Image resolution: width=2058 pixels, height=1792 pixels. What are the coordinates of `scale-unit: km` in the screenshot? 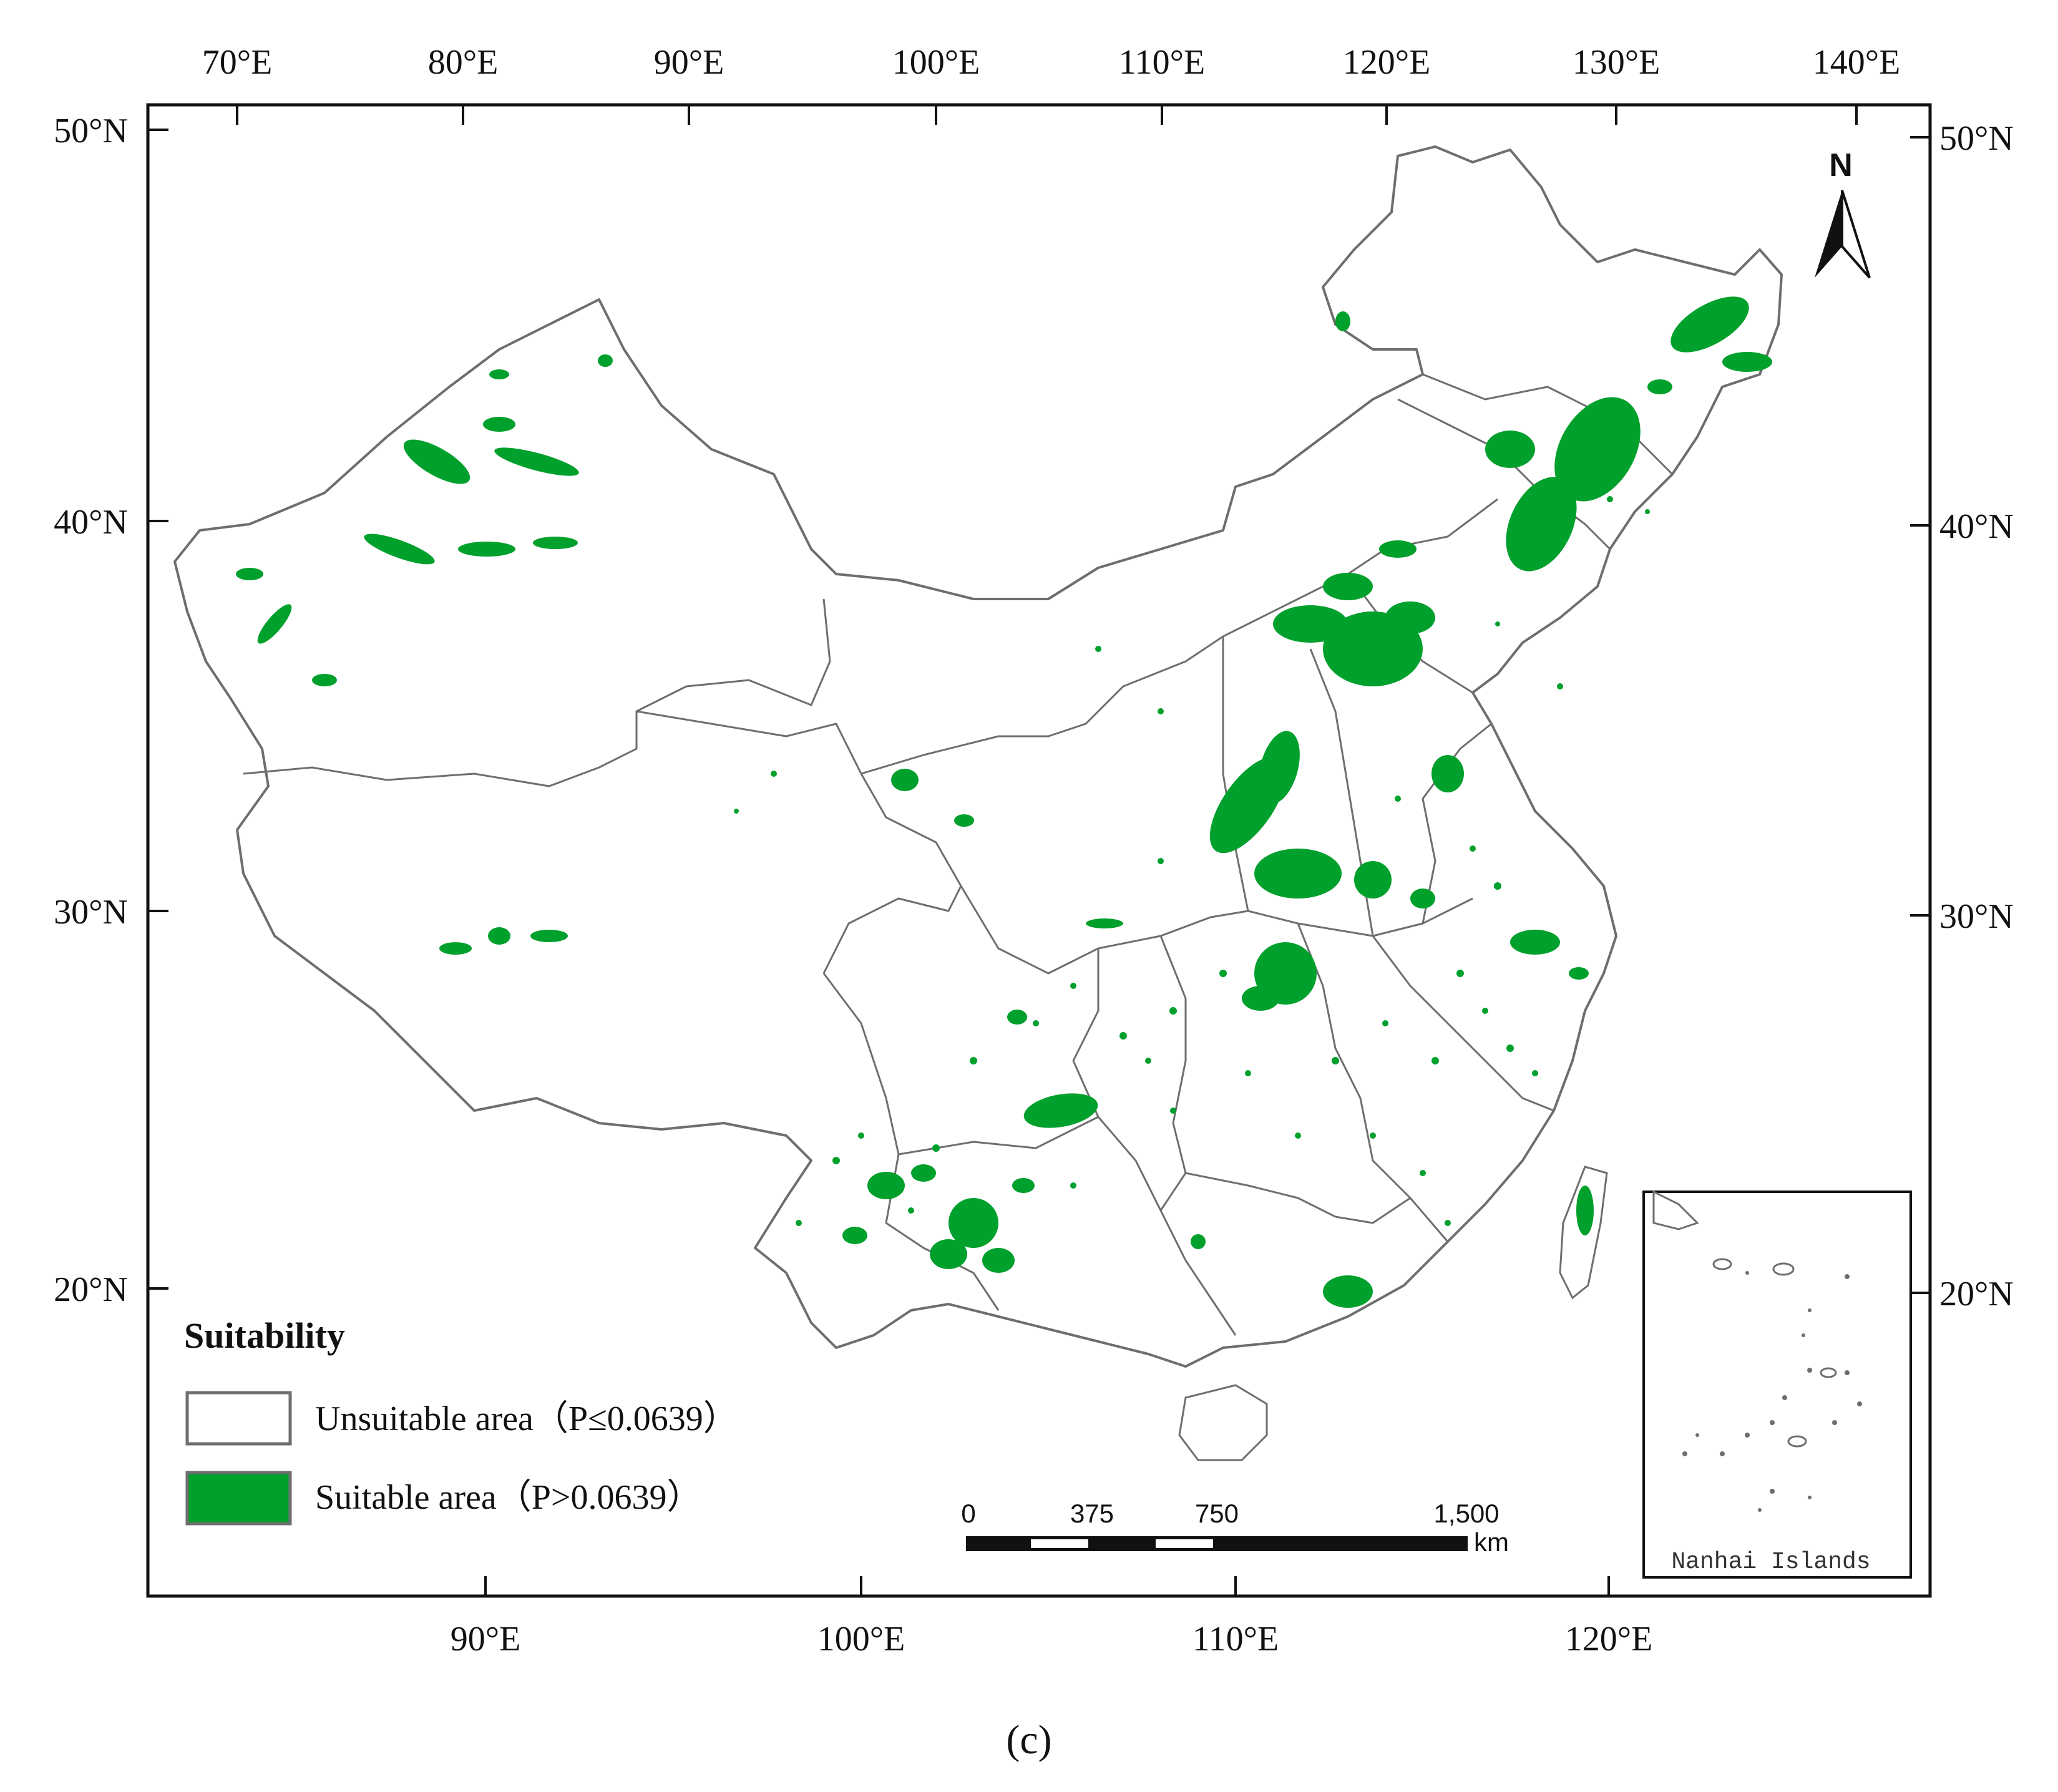 It's located at (1491, 1542).